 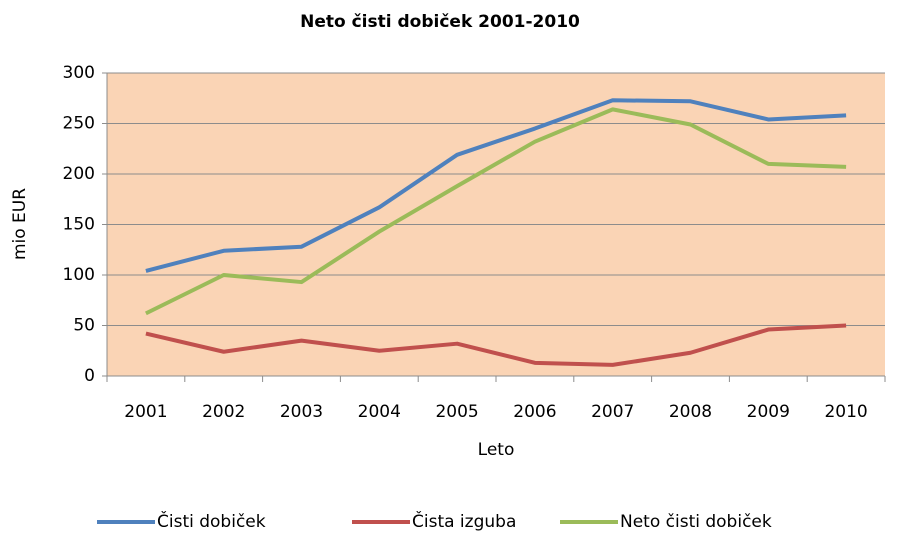 I want to click on y-axis-label: mio EUR, so click(x=20, y=224).